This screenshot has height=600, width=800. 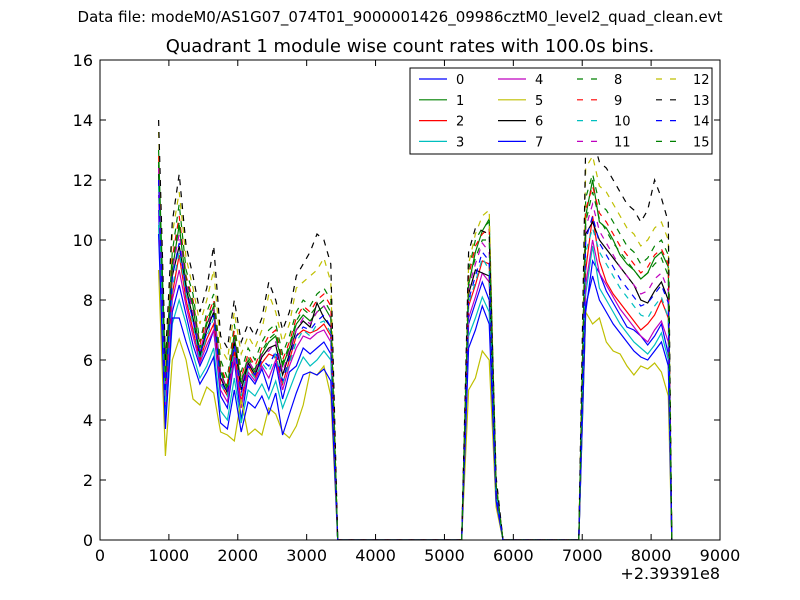 What do you see at coordinates (460, 101) in the screenshot?
I see `legend-label-1: 1` at bounding box center [460, 101].